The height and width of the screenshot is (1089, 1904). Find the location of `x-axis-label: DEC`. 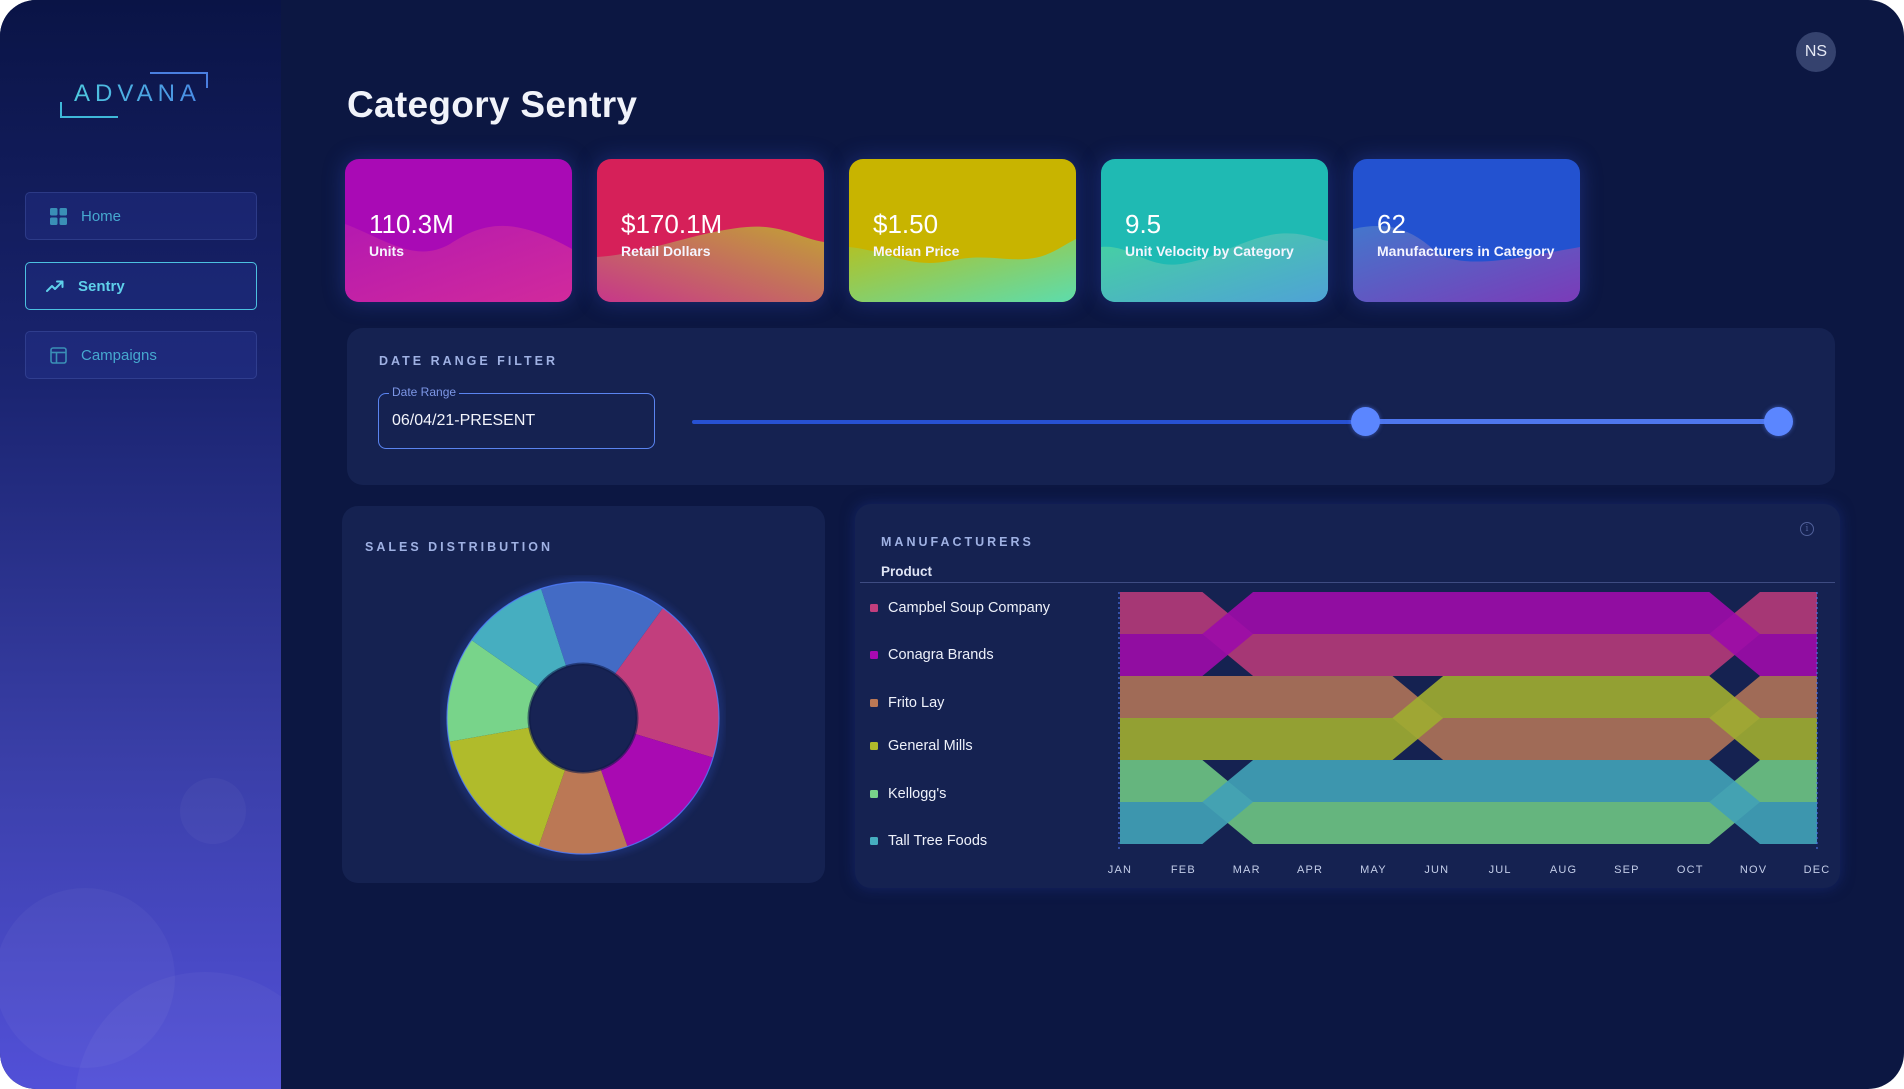

x-axis-label: DEC is located at coordinates (1817, 870).